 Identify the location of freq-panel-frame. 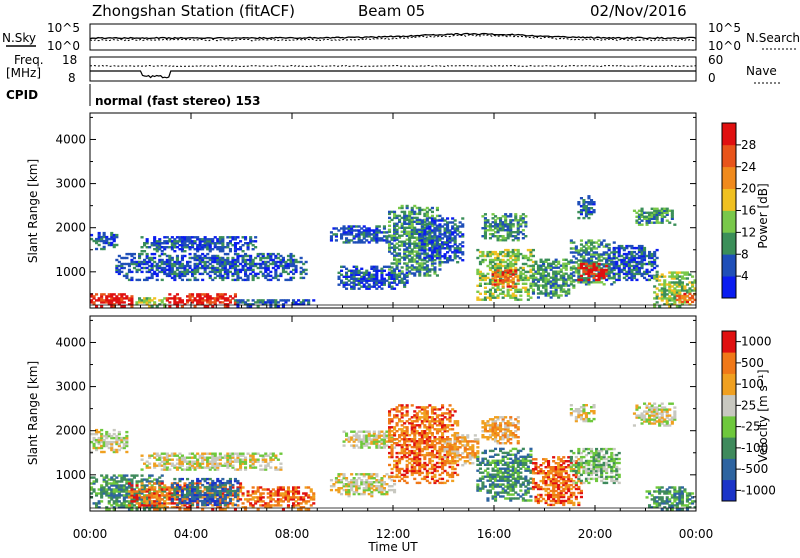
(393, 69).